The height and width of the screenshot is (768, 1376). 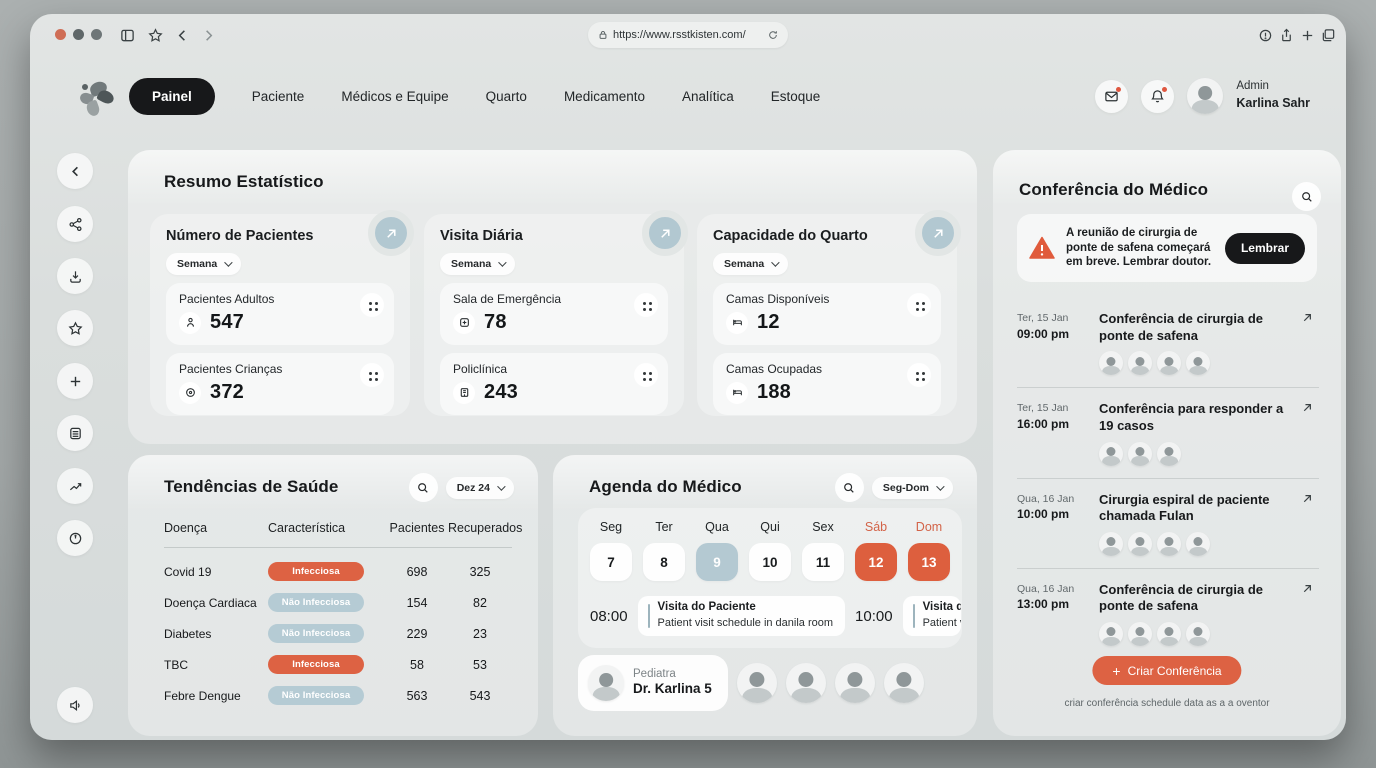 What do you see at coordinates (664, 550) in the screenshot?
I see `day-ter: Ter 8` at bounding box center [664, 550].